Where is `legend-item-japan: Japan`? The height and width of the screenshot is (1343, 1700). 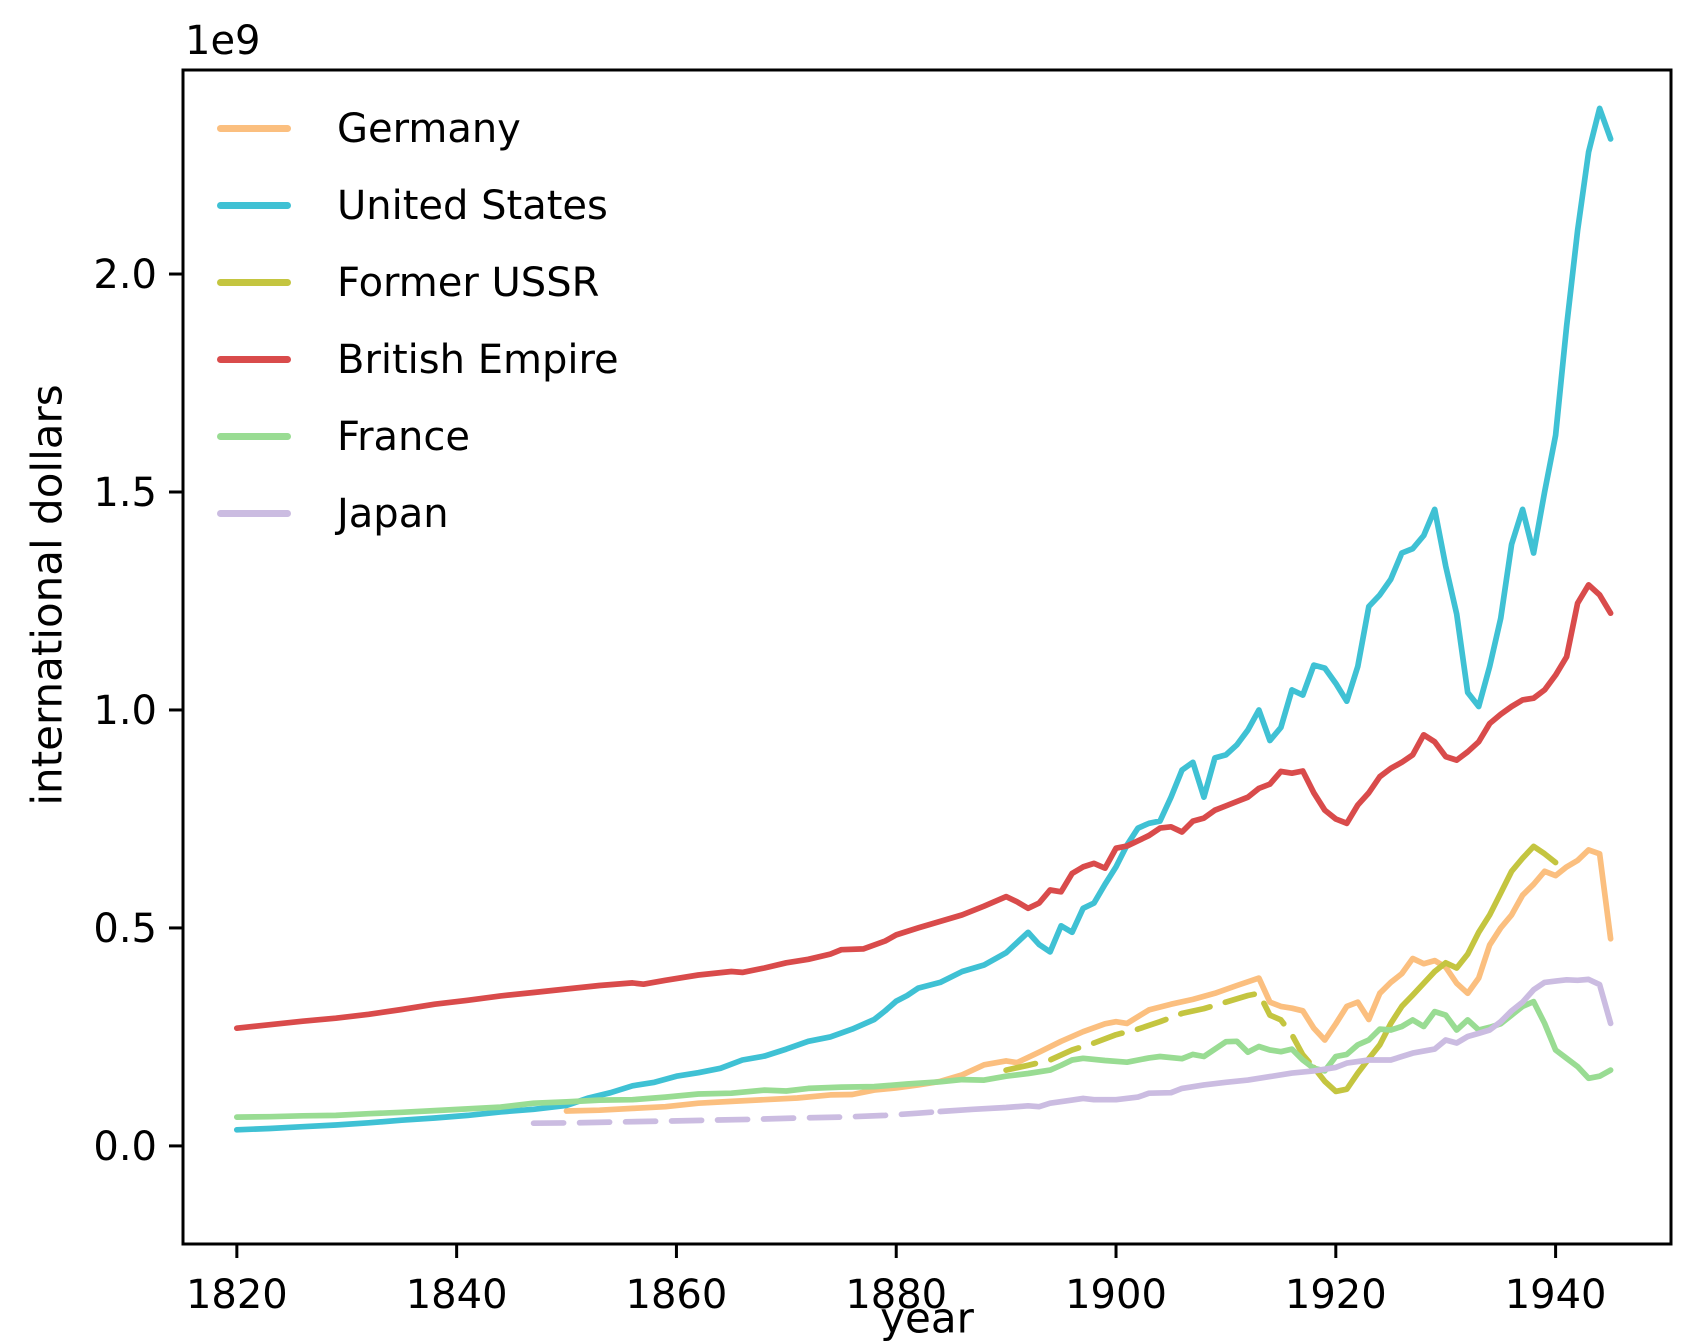
legend-item-japan: Japan is located at coordinates (418, 513).